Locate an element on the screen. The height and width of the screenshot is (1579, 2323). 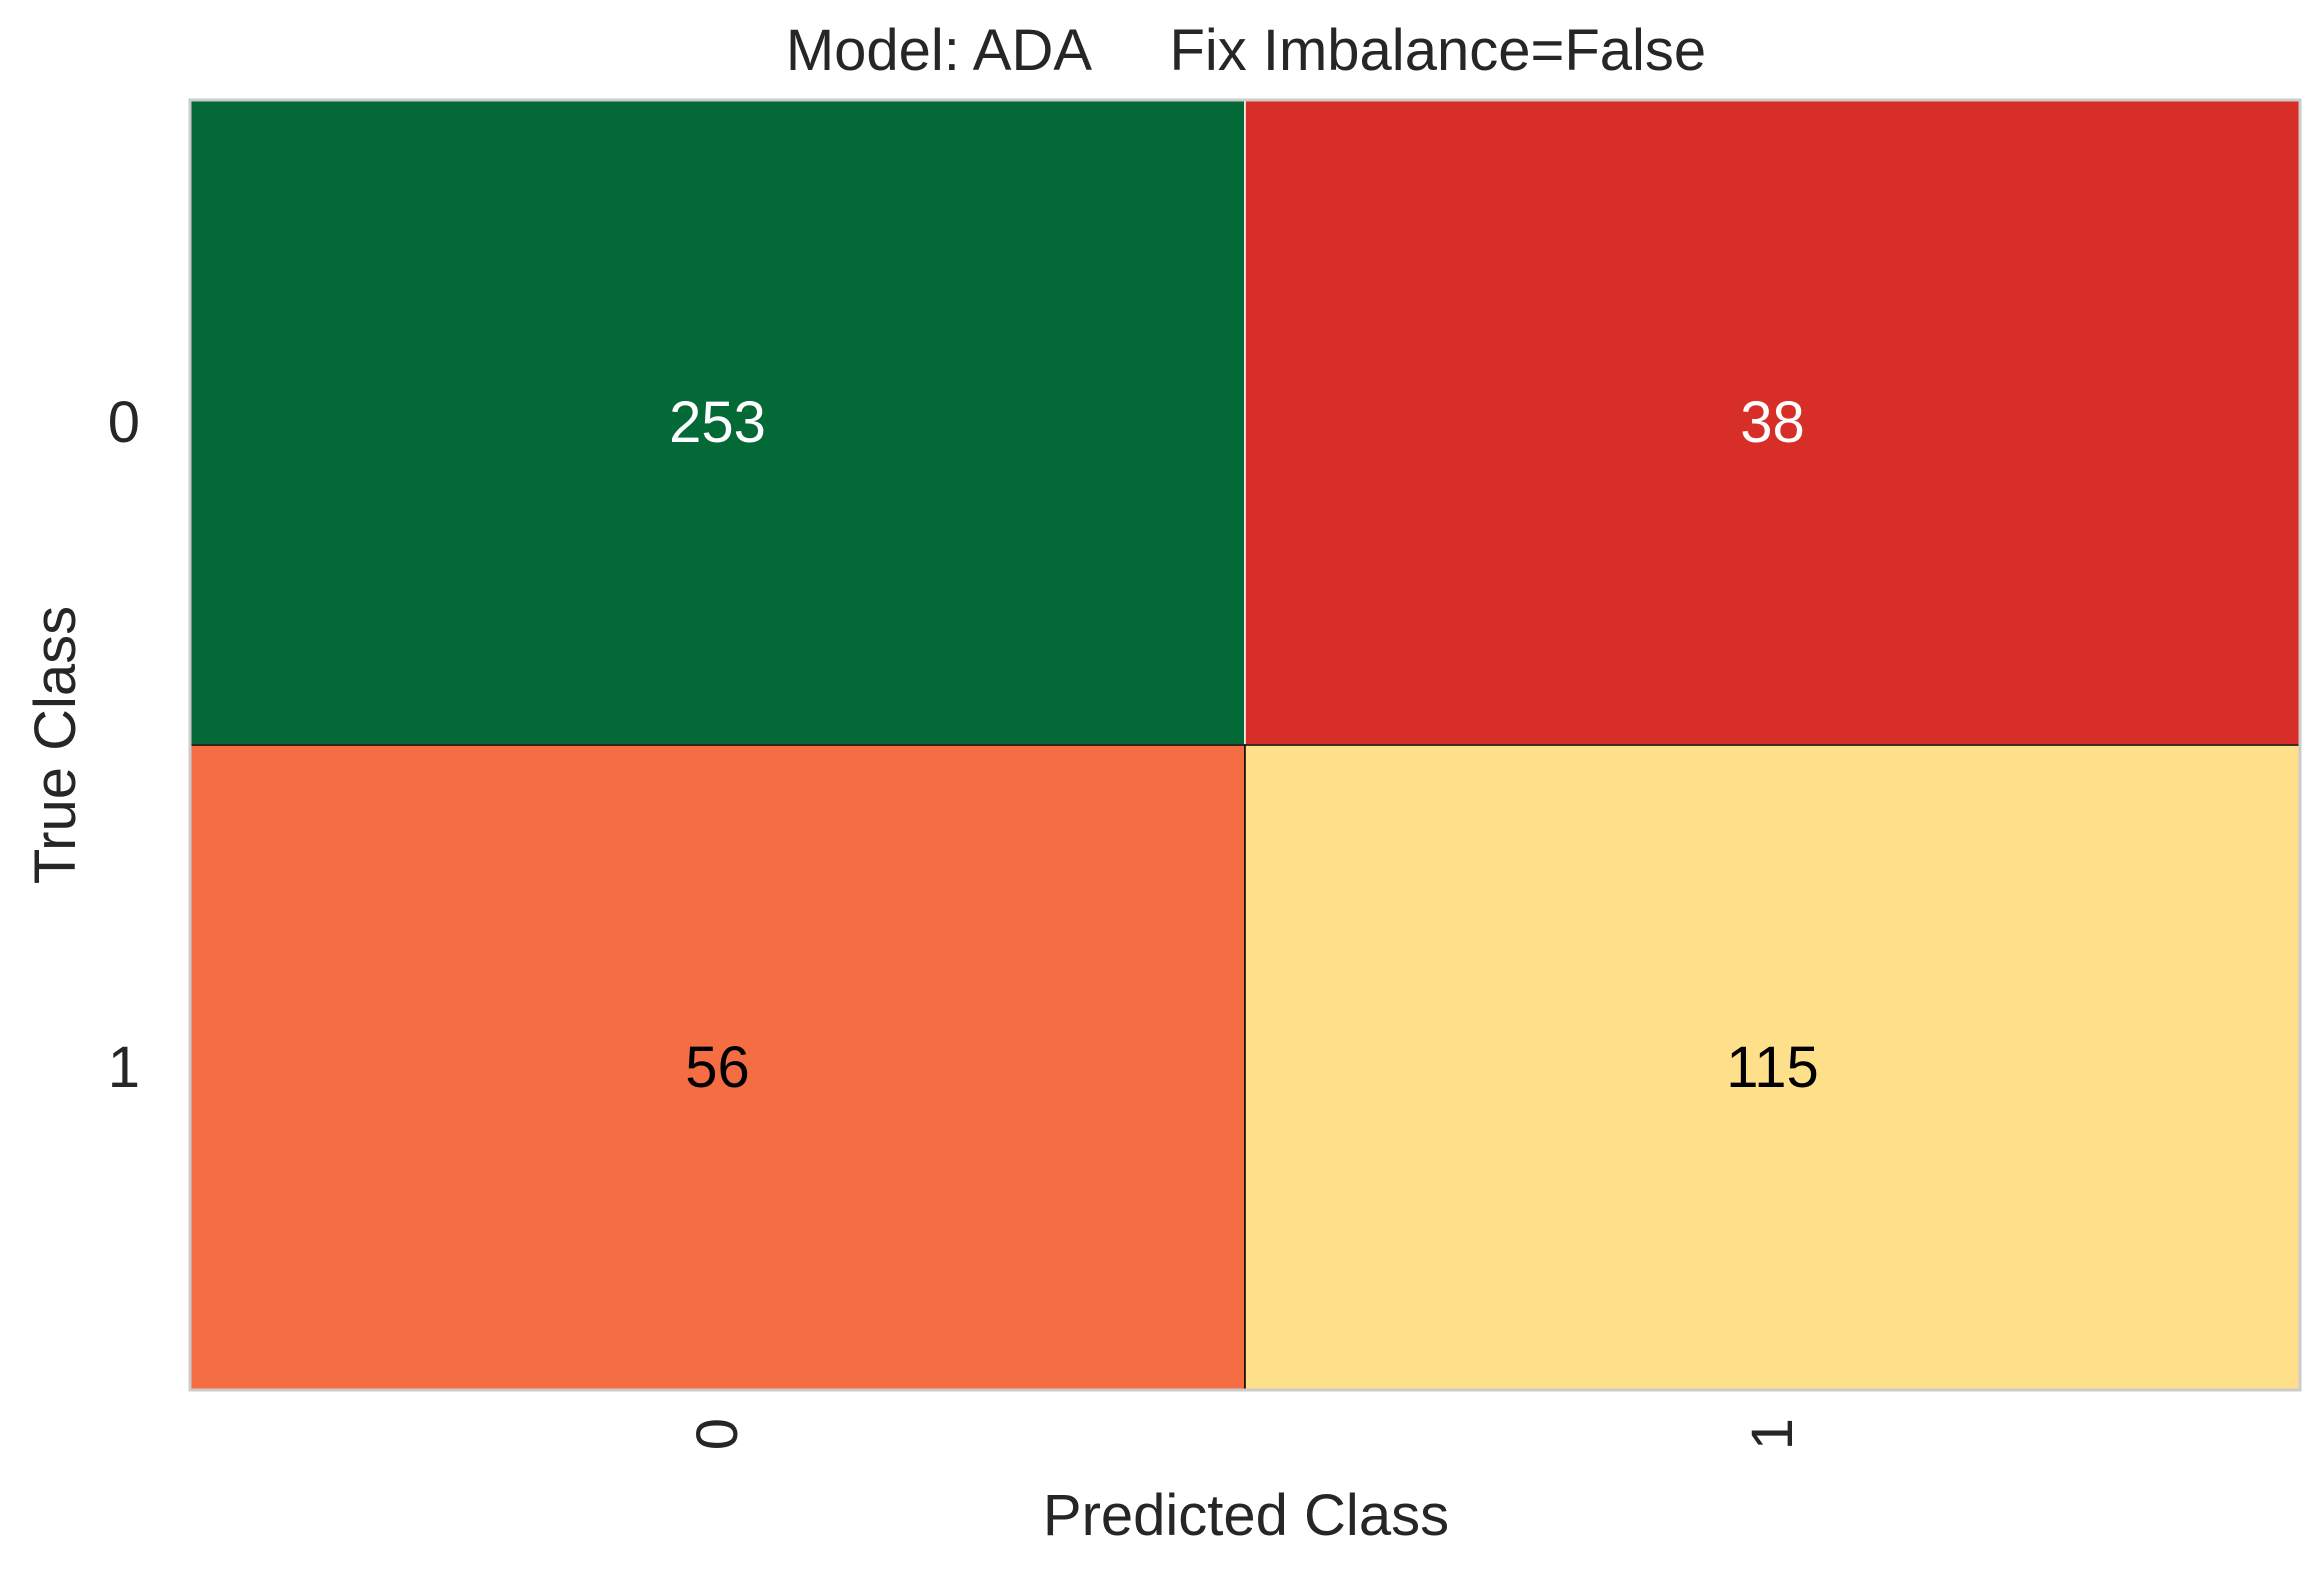
cell-value-label: 56 is located at coordinates (717, 1067).